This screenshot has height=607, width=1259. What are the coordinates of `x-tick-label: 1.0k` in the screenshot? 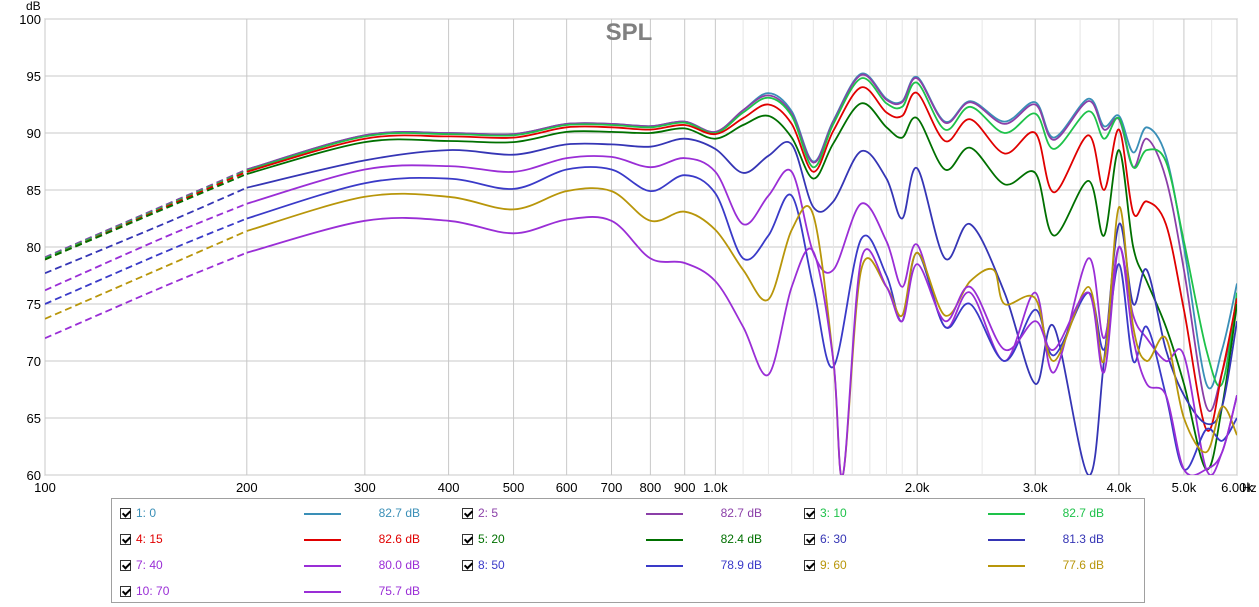 It's located at (715, 487).